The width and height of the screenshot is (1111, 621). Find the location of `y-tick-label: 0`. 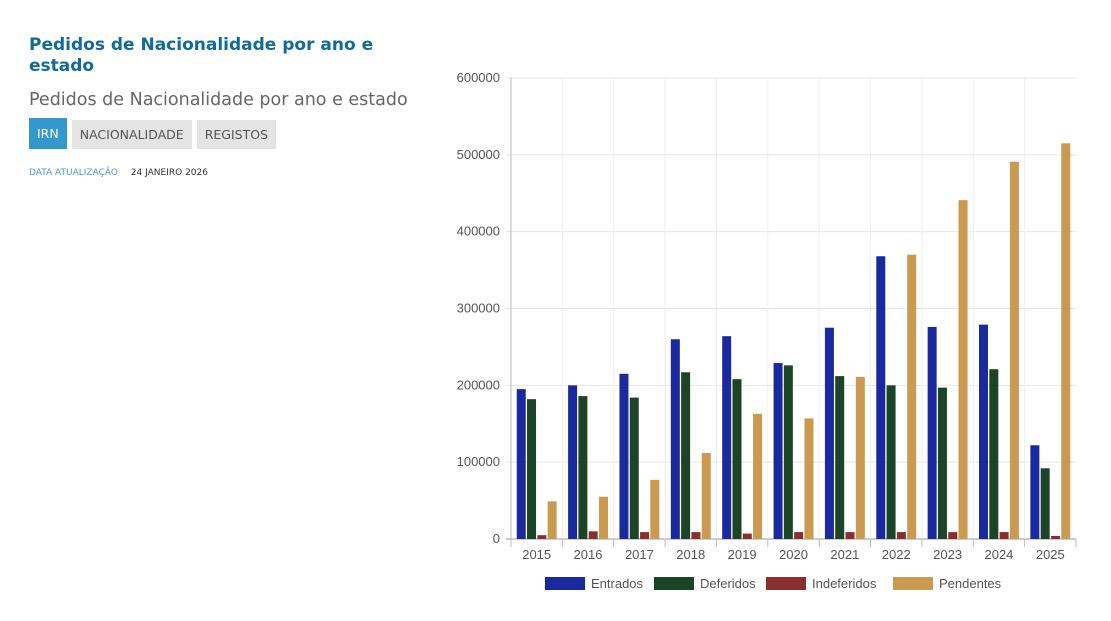

y-tick-label: 0 is located at coordinates (496, 538).